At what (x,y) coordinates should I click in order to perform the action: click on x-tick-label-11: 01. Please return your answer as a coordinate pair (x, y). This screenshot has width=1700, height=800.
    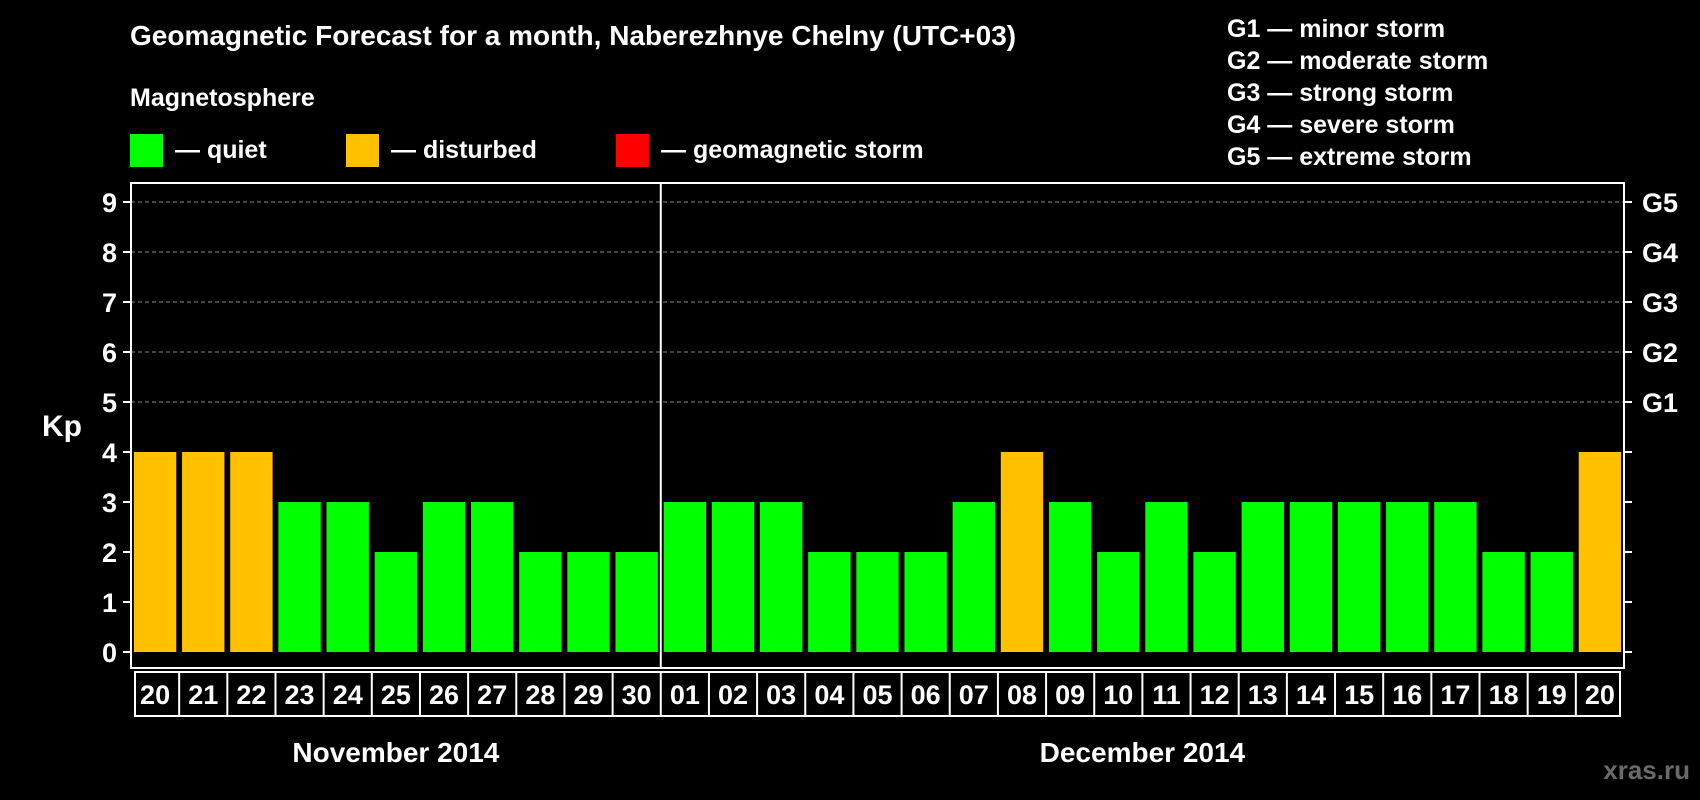
    Looking at the image, I should click on (685, 695).